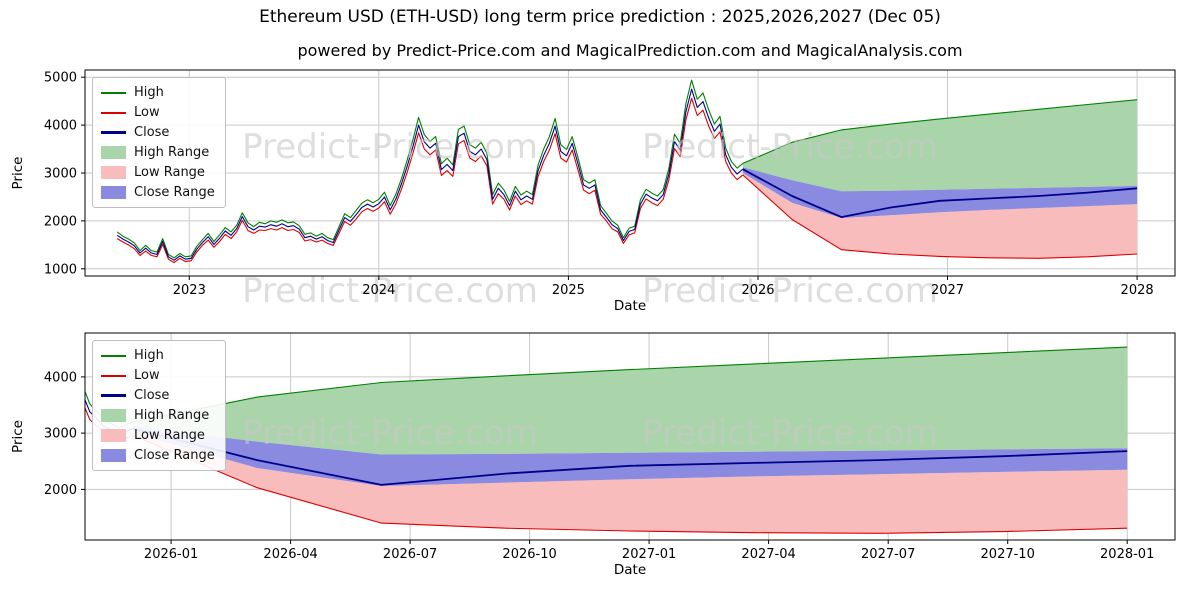 This screenshot has height=600, width=1200. What do you see at coordinates (947, 290) in the screenshot?
I see `x-tick-label: 2027` at bounding box center [947, 290].